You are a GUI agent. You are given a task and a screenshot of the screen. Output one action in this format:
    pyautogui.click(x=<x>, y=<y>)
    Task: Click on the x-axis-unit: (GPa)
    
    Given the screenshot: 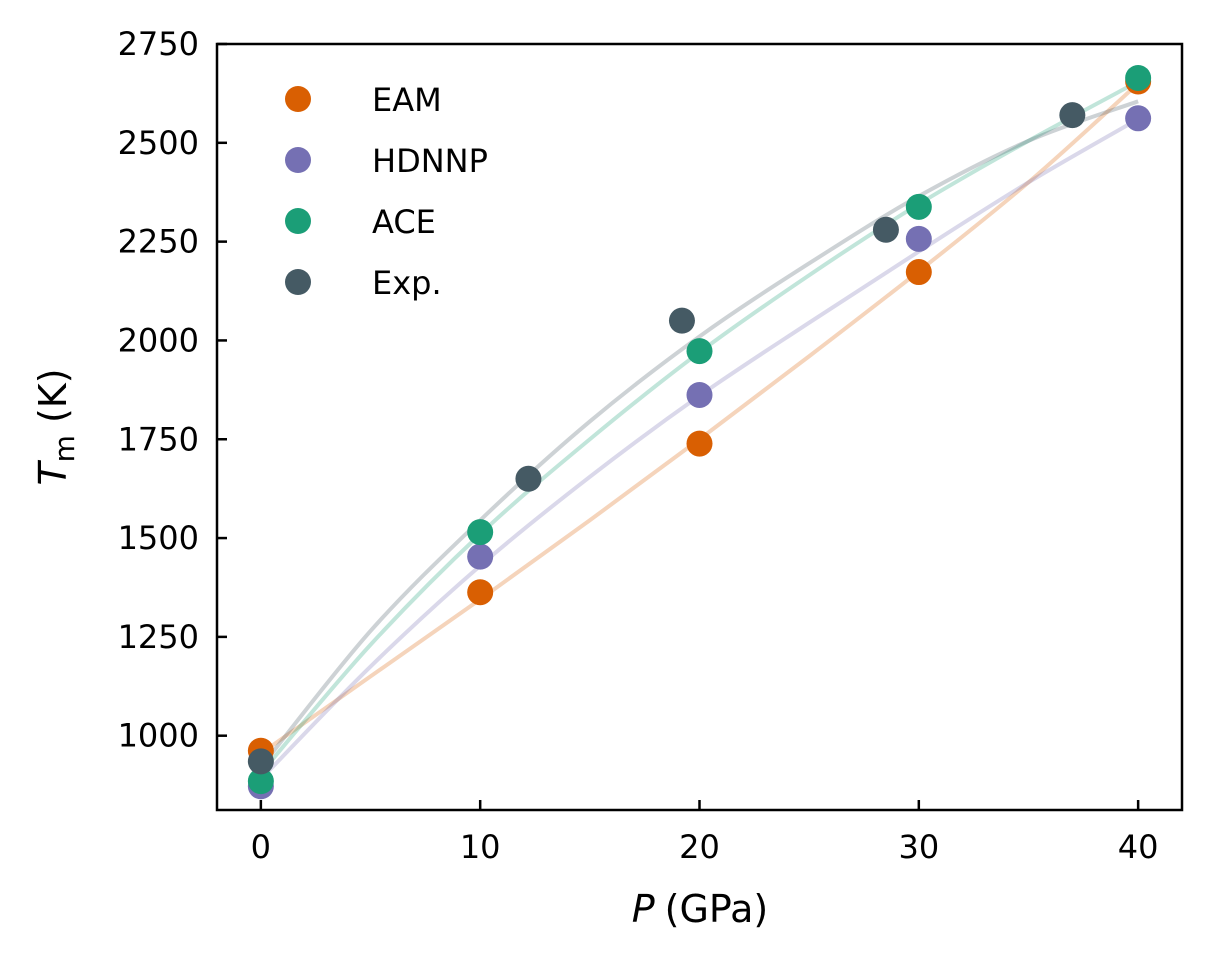 What is the action you would take?
    pyautogui.click(x=717, y=909)
    